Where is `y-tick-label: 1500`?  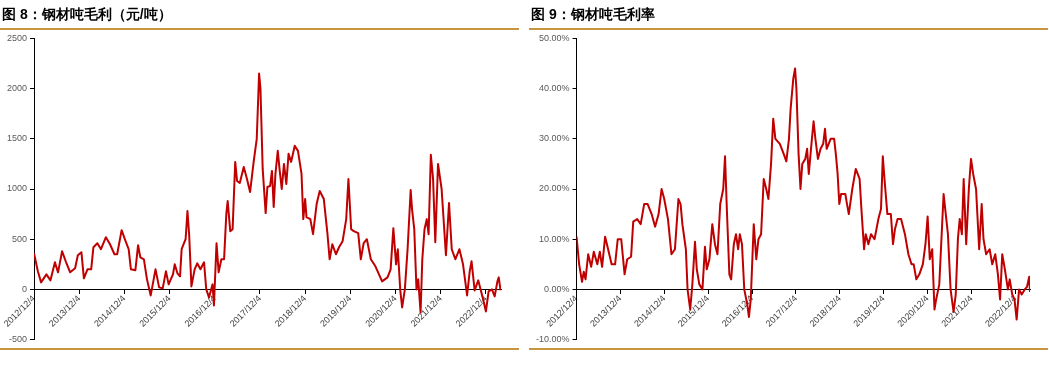
y-tick-label: 1500 is located at coordinates (17, 138).